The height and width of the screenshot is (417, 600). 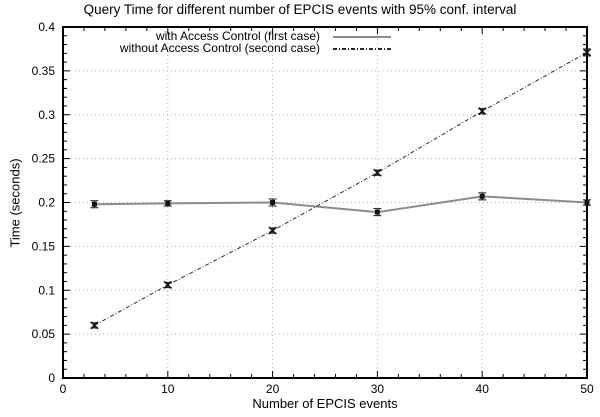 What do you see at coordinates (63, 389) in the screenshot?
I see `x-tick-label: 0` at bounding box center [63, 389].